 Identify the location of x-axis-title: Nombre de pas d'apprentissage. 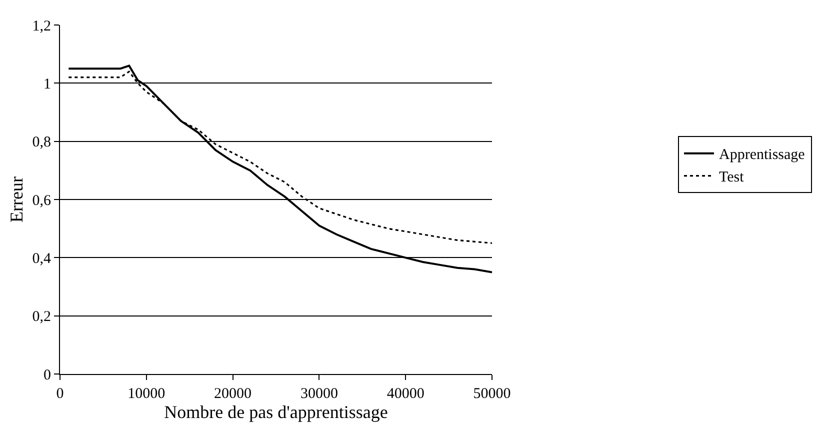
(276, 412).